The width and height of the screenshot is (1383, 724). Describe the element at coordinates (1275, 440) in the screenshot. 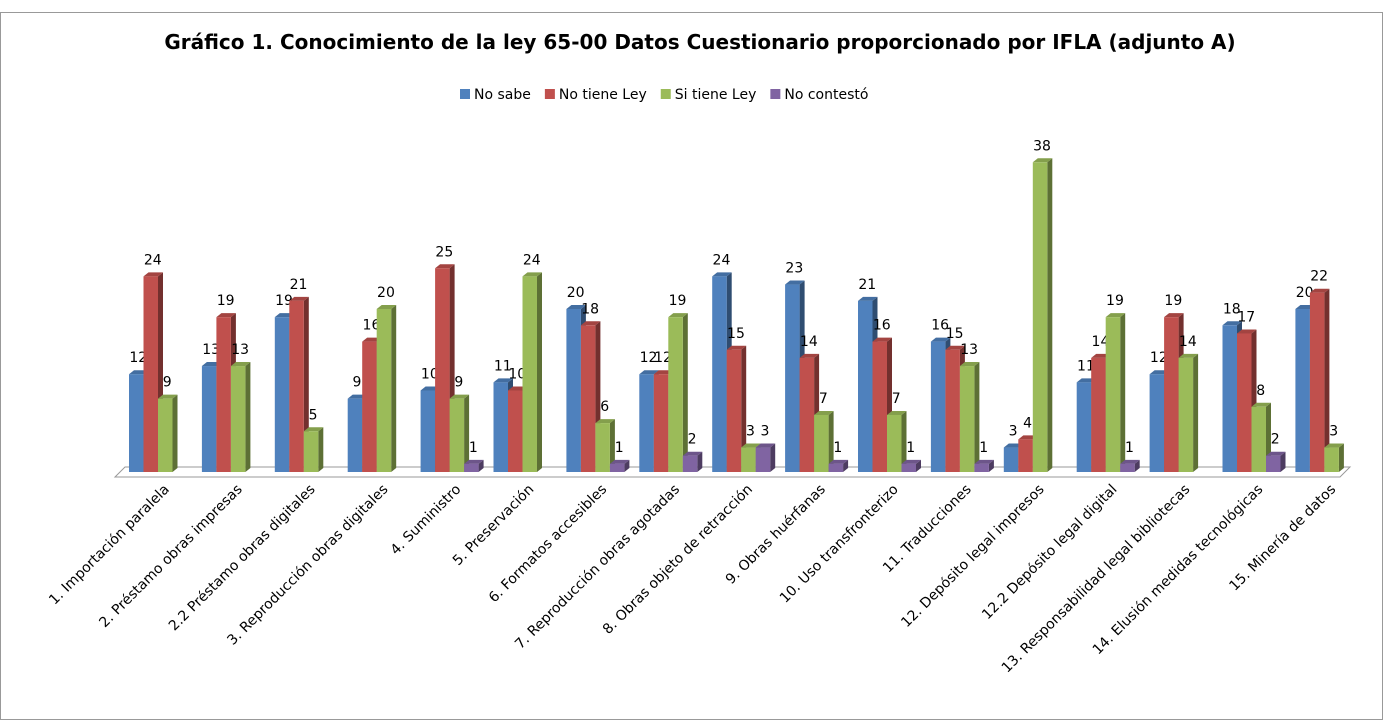

I see `value-label: 2` at that location.